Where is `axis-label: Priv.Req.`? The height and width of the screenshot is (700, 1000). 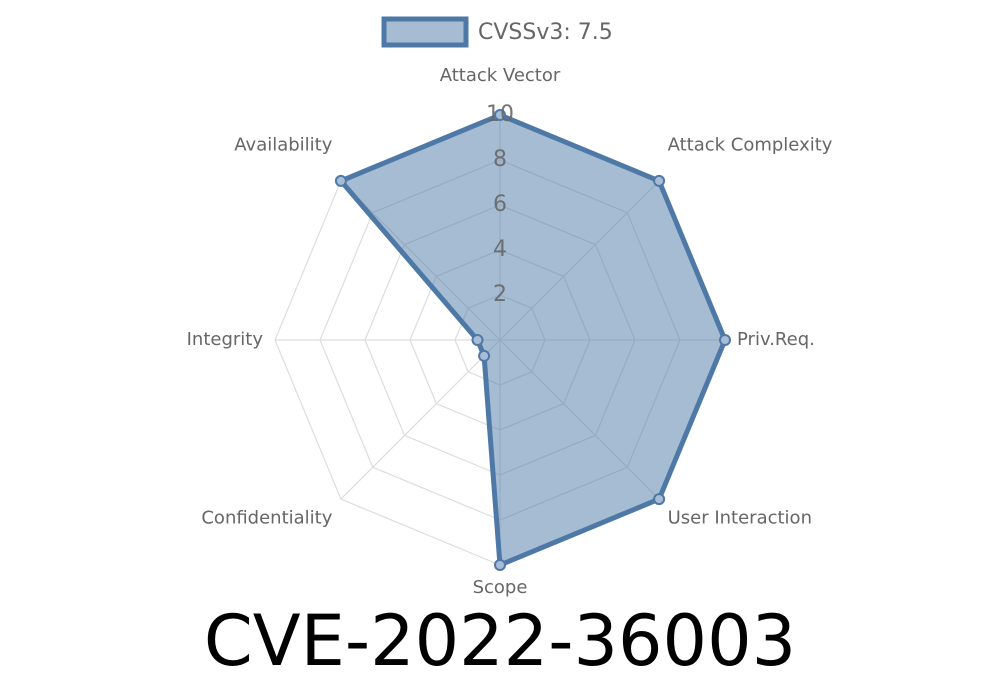
axis-label: Priv.Req. is located at coordinates (776, 339).